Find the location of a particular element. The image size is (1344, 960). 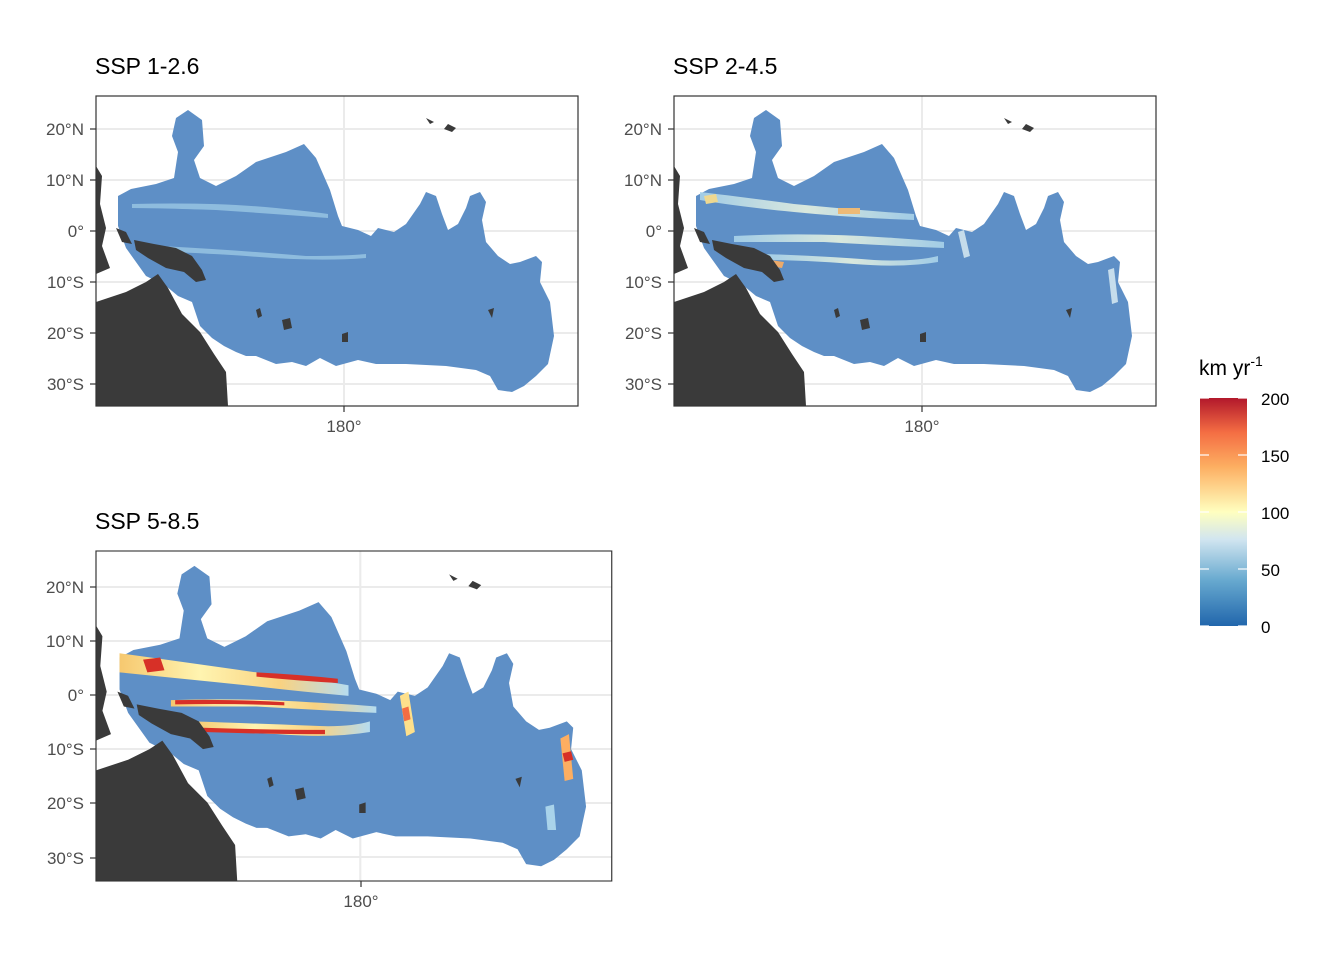

colorbar-legend: km yr-1 200 150 100 50 0 is located at coordinates (1244, 495).